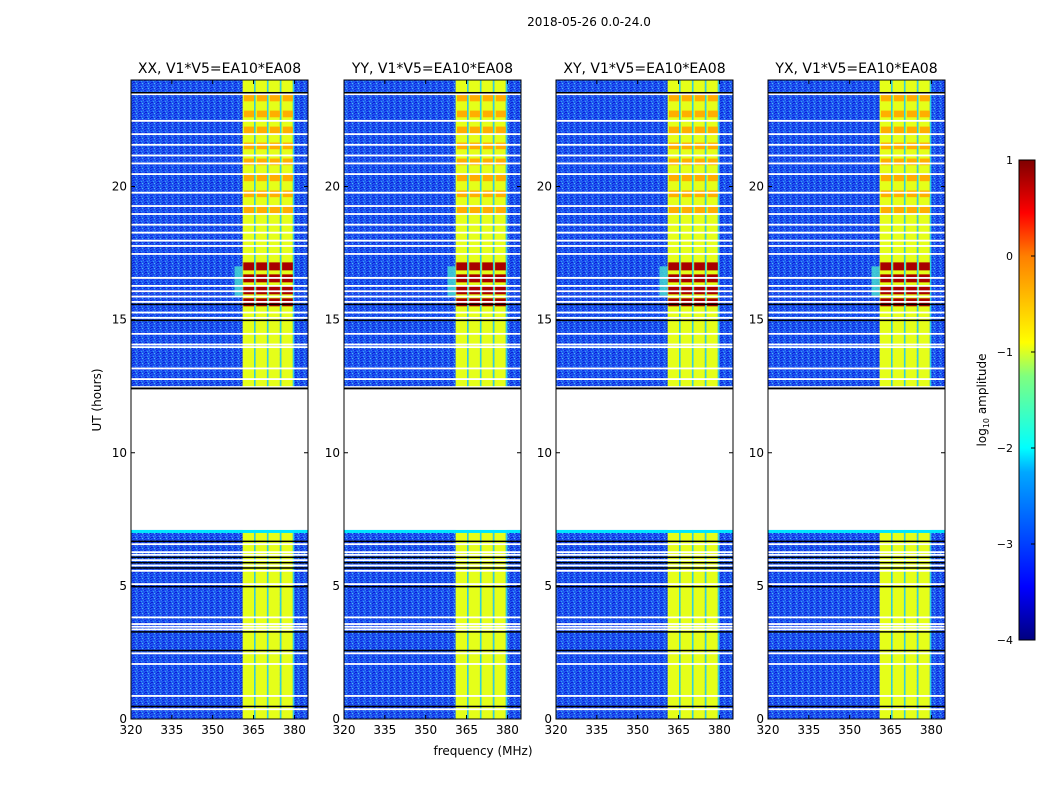 The image size is (1050, 800). Describe the element at coordinates (1005, 640) in the screenshot. I see `colorbar-tick-label: −4` at that location.